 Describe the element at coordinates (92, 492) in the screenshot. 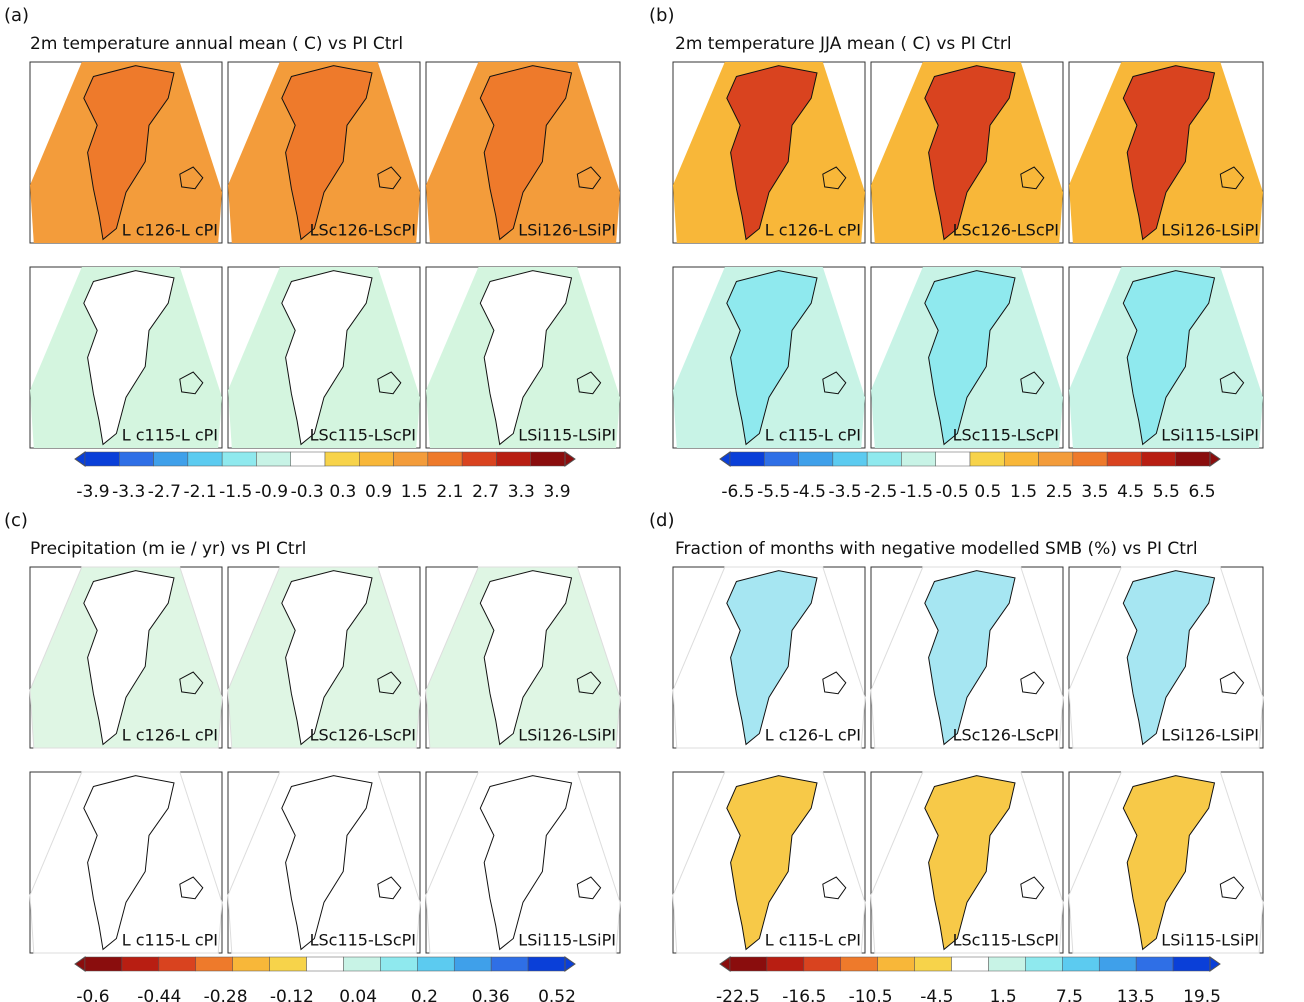

I see `colorbar-tick-label: -3.9` at that location.